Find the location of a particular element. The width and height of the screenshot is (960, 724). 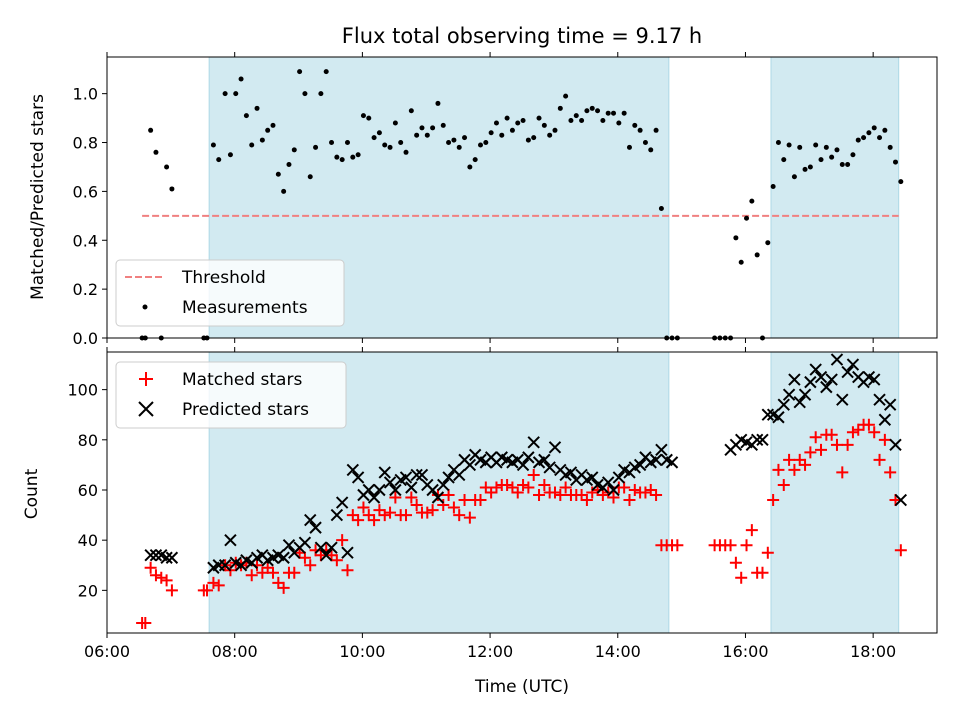

bottom-x-tick-label: 18:00 is located at coordinates (873, 651).